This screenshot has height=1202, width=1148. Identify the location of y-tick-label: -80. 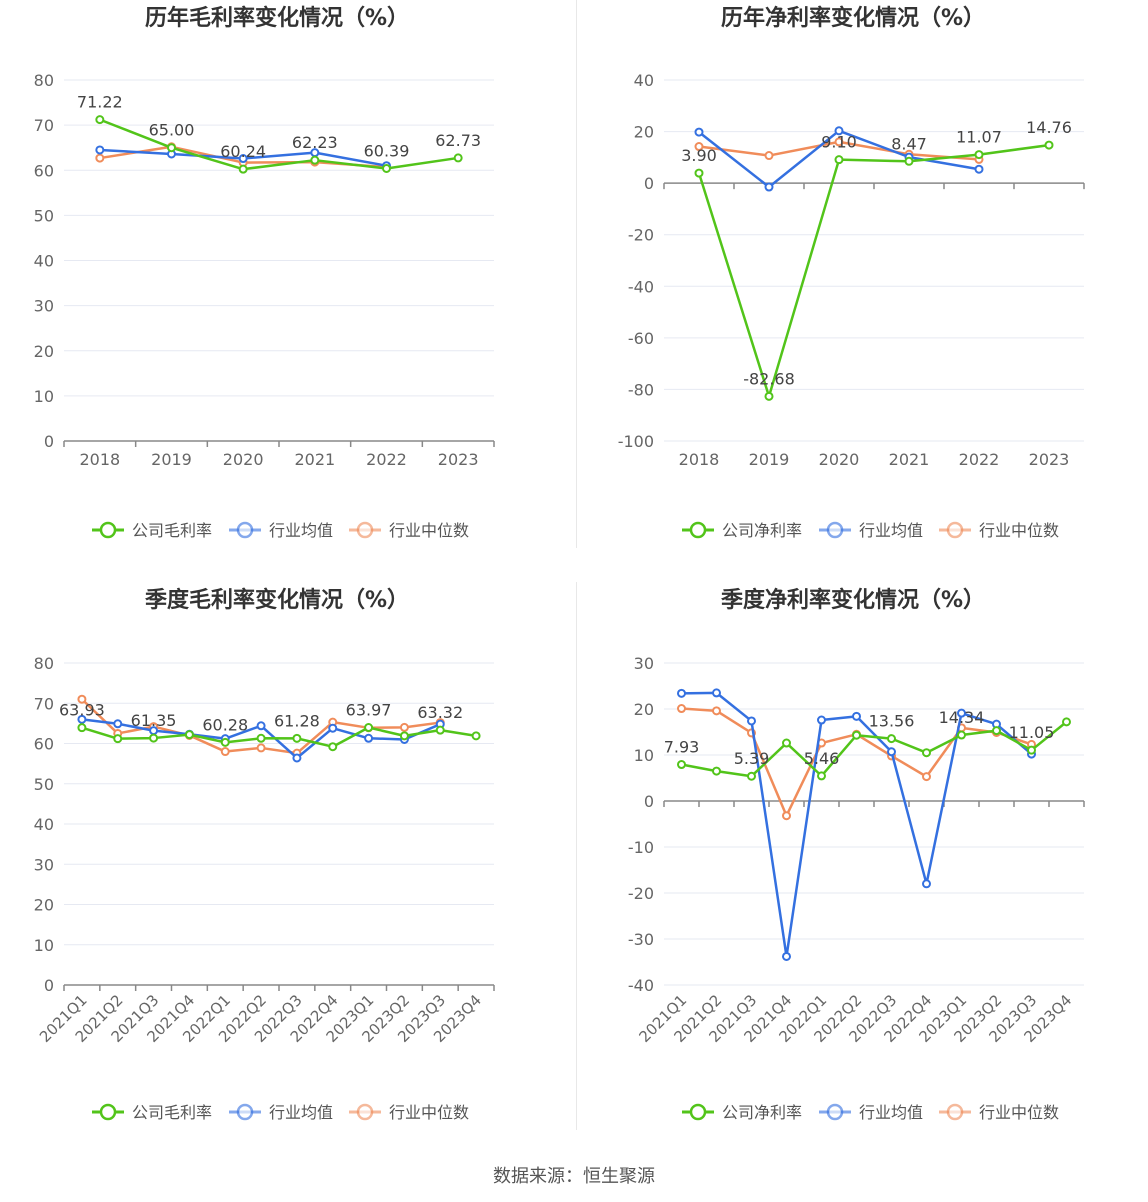
(641, 389).